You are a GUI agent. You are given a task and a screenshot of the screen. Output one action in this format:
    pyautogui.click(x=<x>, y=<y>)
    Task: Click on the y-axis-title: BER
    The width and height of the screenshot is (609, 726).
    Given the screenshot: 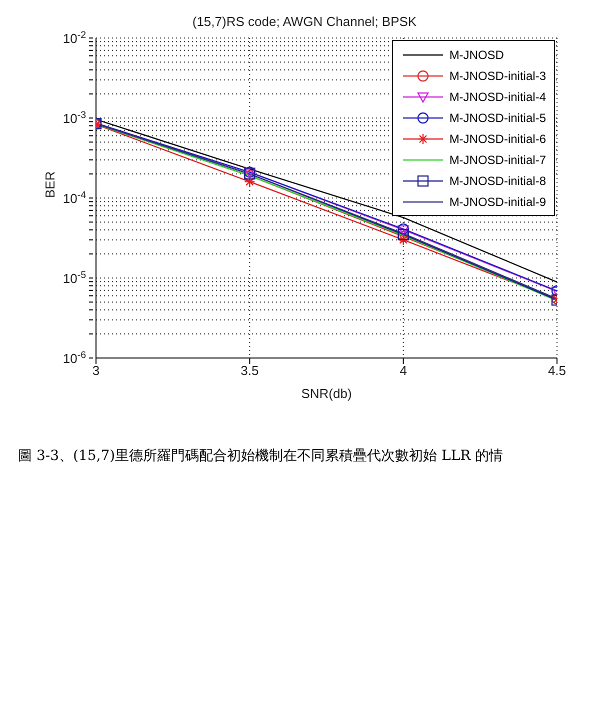 What is the action you would take?
    pyautogui.click(x=50, y=184)
    